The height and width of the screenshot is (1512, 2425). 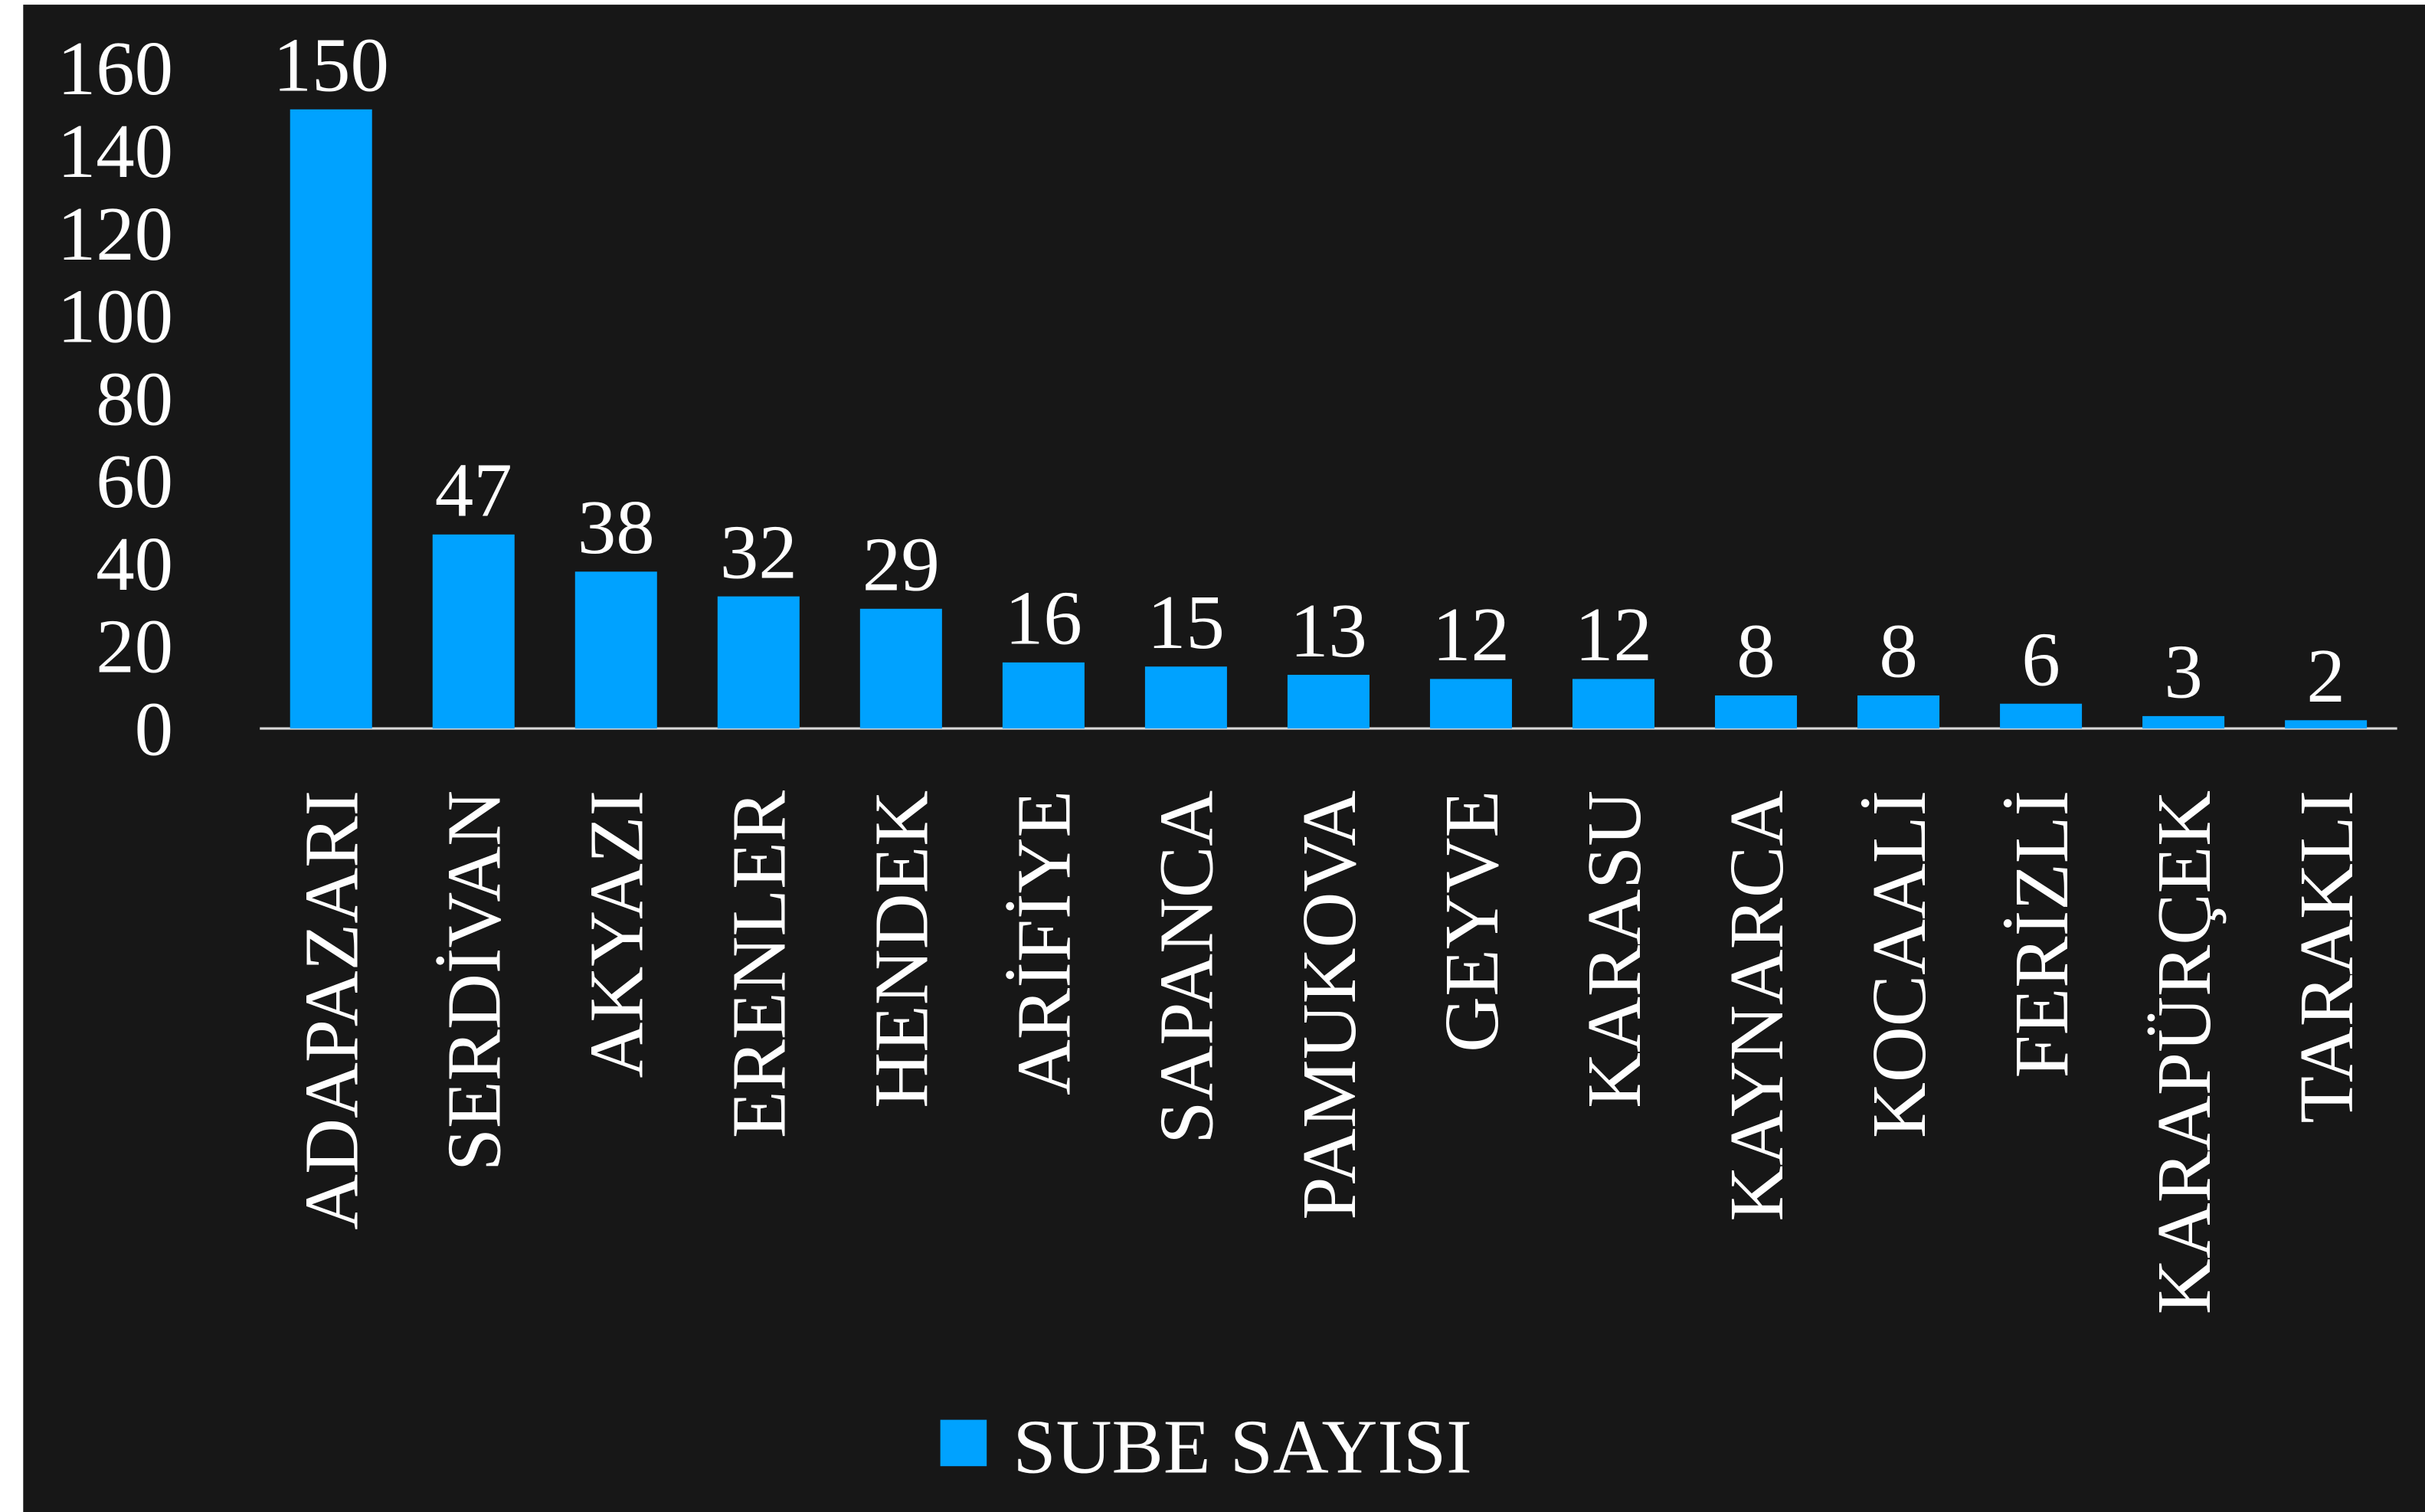 What do you see at coordinates (115, 316) in the screenshot?
I see `y-tick-label: 100` at bounding box center [115, 316].